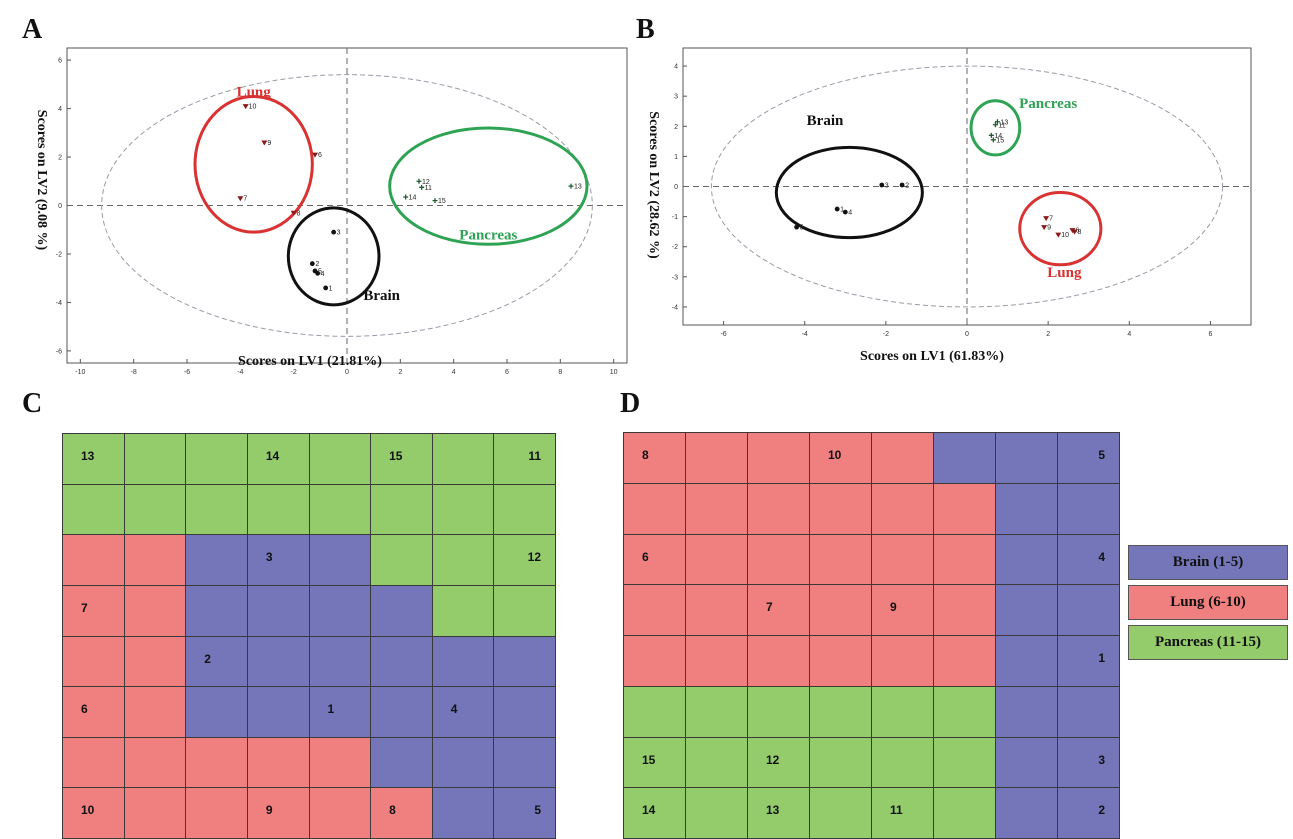 This screenshot has width=1293, height=839. Describe the element at coordinates (253, 107) in the screenshot. I see `data-point-label: 10` at that location.